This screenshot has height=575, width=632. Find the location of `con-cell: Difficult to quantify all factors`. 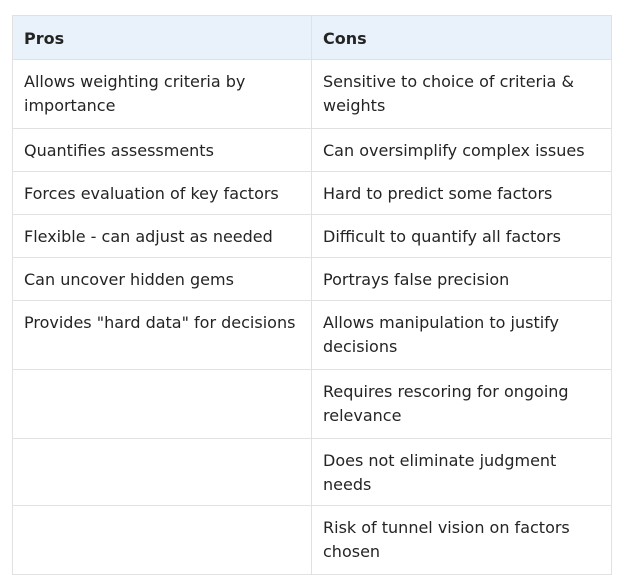

con-cell: Difficult to quantify all factors is located at coordinates (461, 236).